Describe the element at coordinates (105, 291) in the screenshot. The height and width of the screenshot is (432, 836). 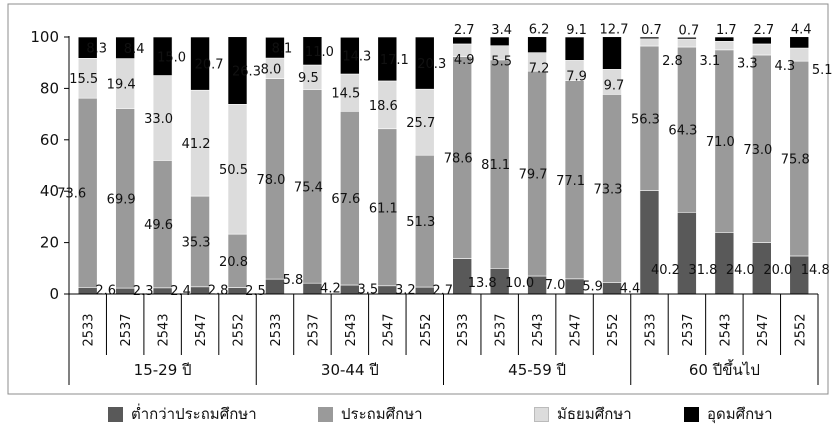
I see `data-label: 2.6` at that location.